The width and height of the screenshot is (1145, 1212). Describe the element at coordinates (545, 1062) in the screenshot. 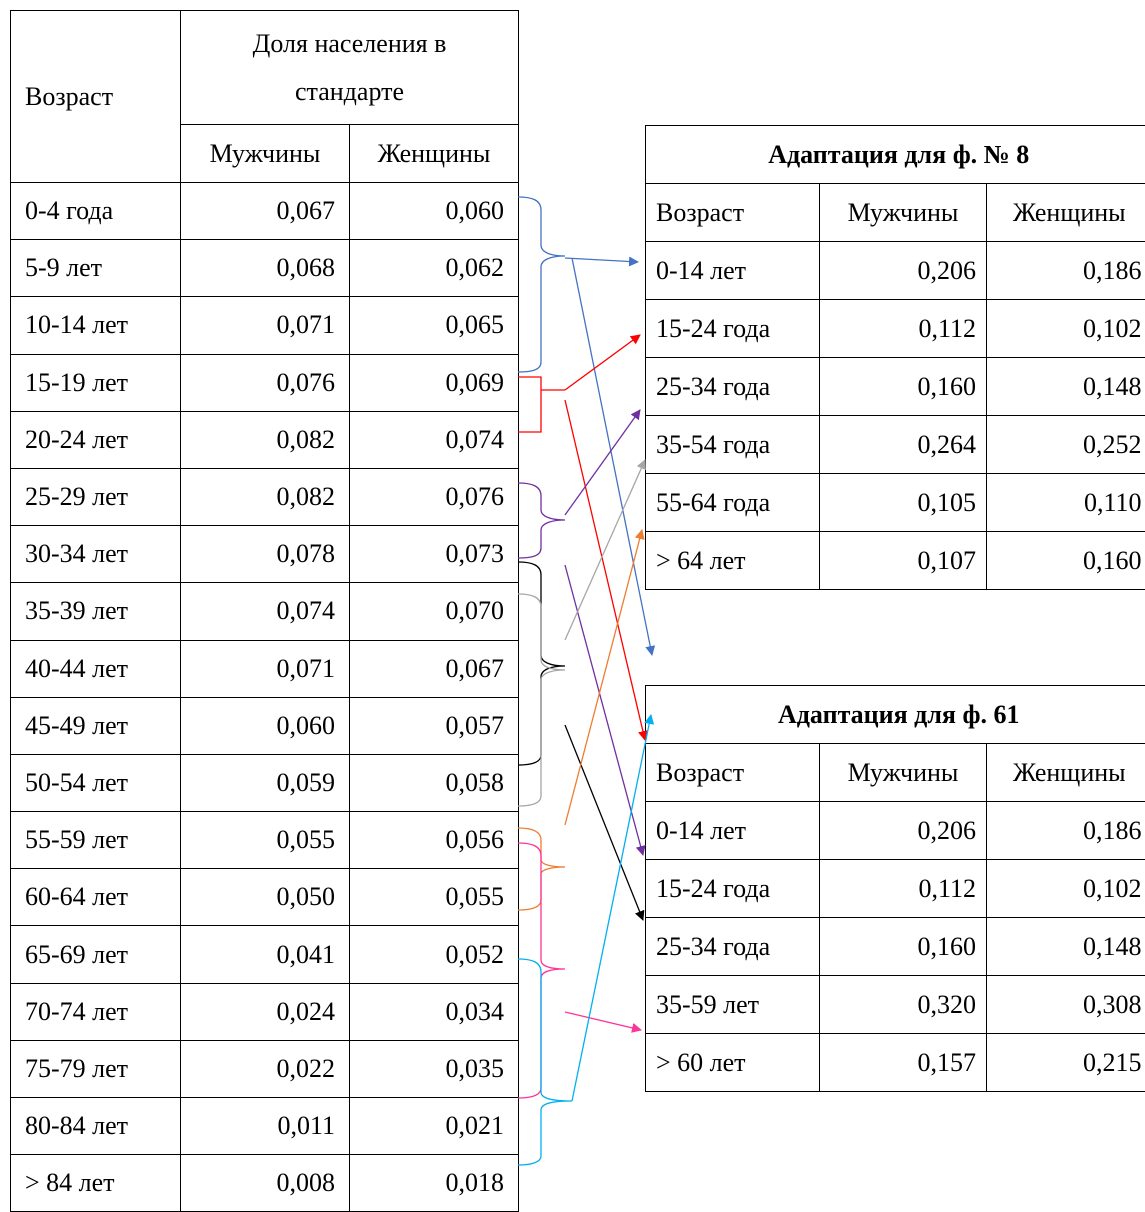

I see `bracket-cyan` at that location.